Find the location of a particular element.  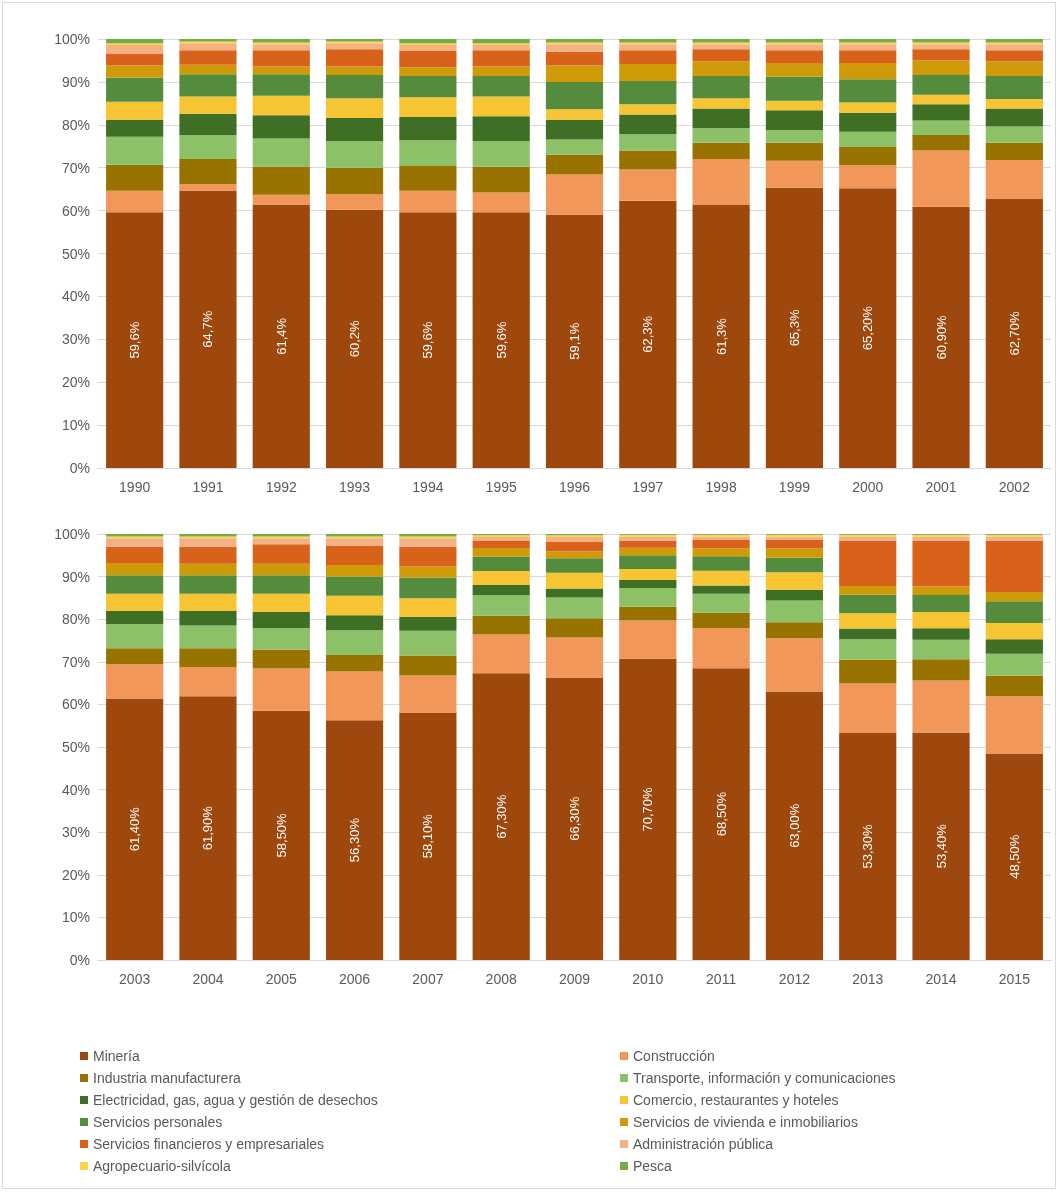

x-tick-label: 2001 is located at coordinates (941, 487).